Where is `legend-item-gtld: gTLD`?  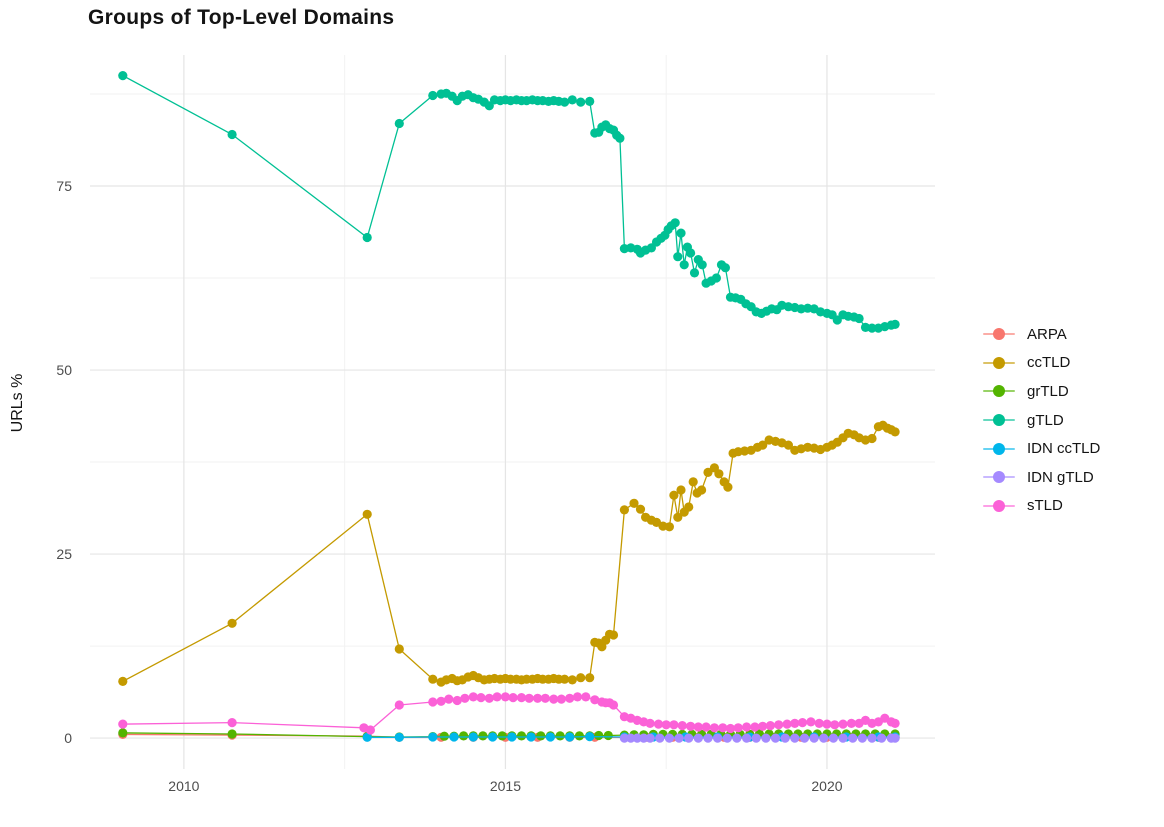 legend-item-gtld: gTLD is located at coordinates (1041, 420).